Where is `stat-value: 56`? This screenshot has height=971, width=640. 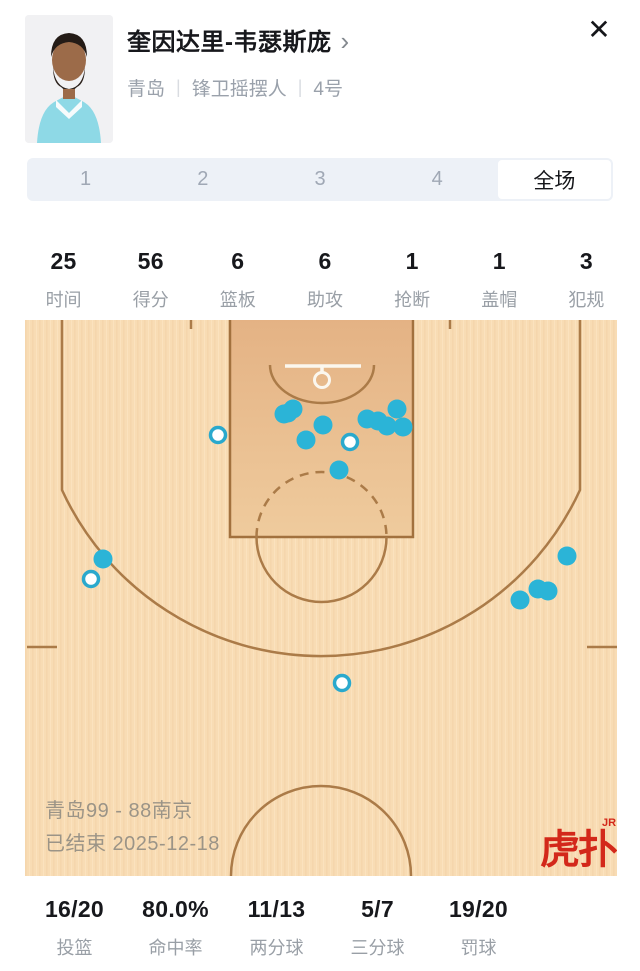
stat-value: 56 is located at coordinates (150, 261).